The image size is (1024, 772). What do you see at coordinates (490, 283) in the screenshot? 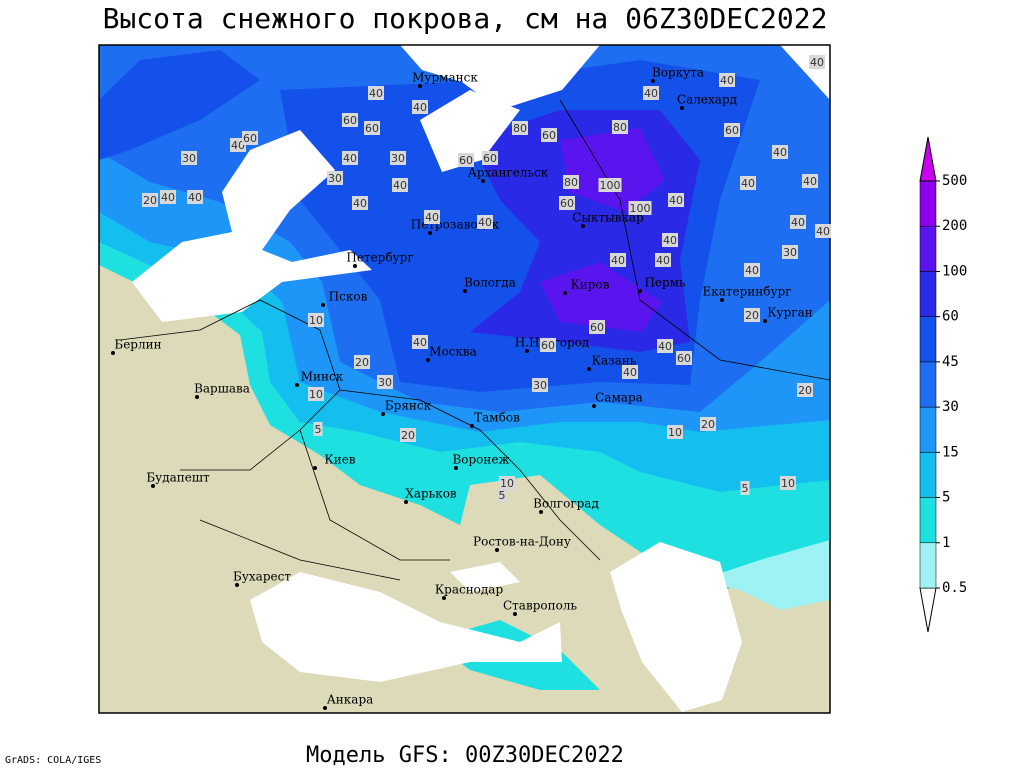
I see `city-label: Вологда` at bounding box center [490, 283].